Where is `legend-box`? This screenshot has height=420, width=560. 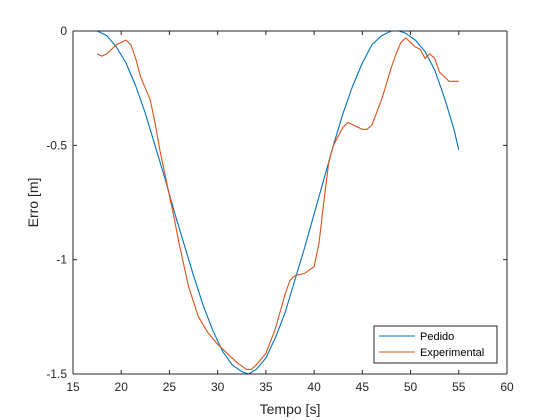
legend-box is located at coordinates (435, 344).